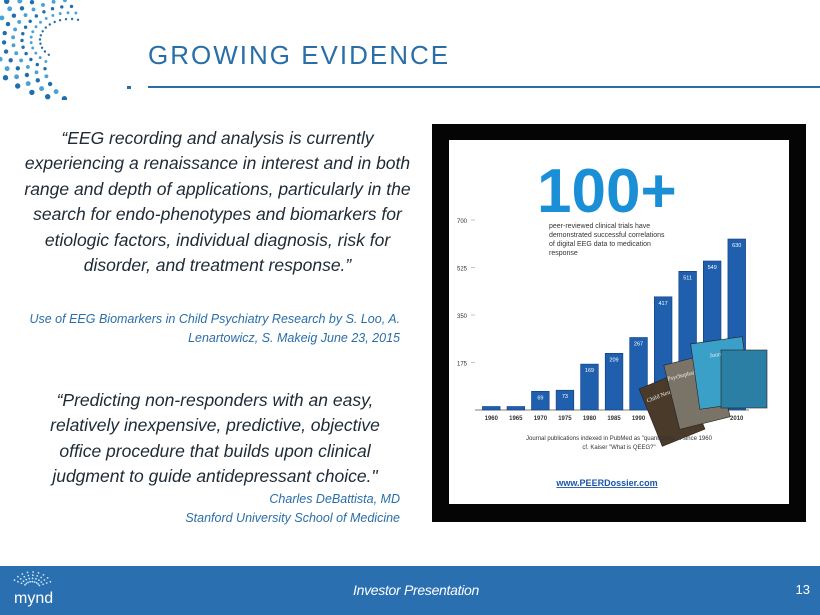 This screenshot has height=615, width=820. I want to click on bar-data-label: 13, so click(516, 414).